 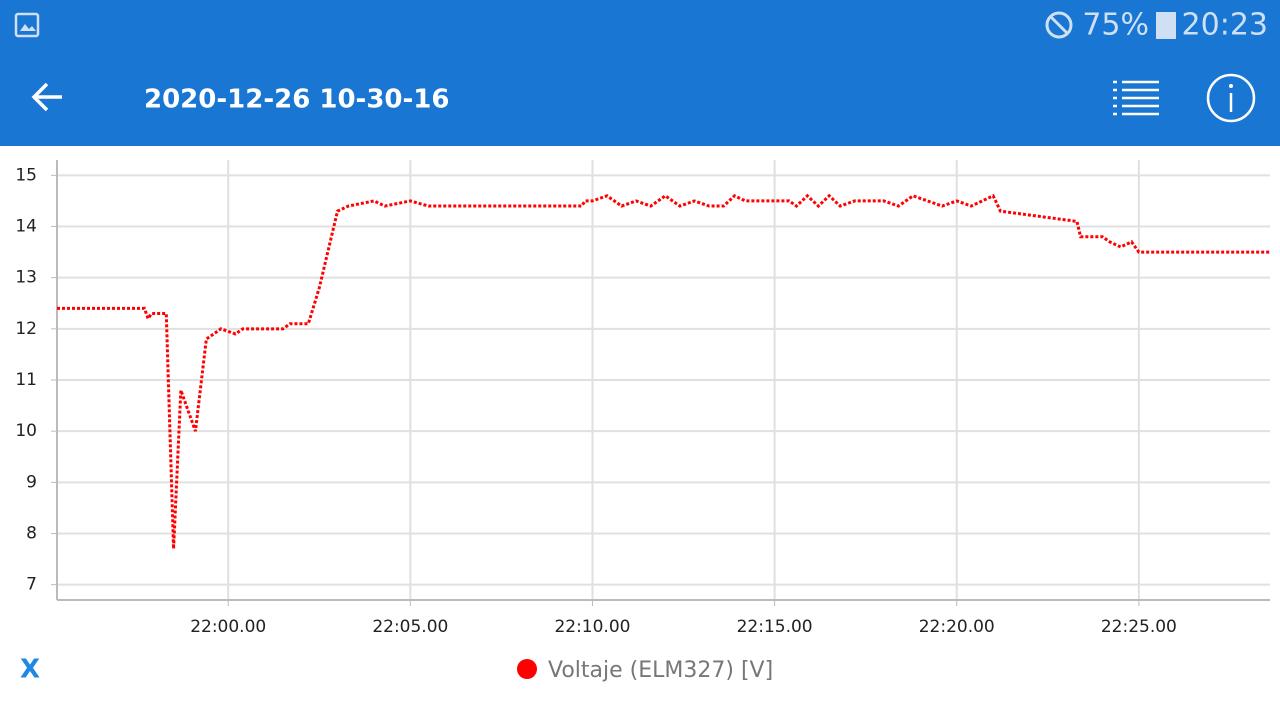 What do you see at coordinates (31, 585) in the screenshot?
I see `y-tick-label: 7` at bounding box center [31, 585].